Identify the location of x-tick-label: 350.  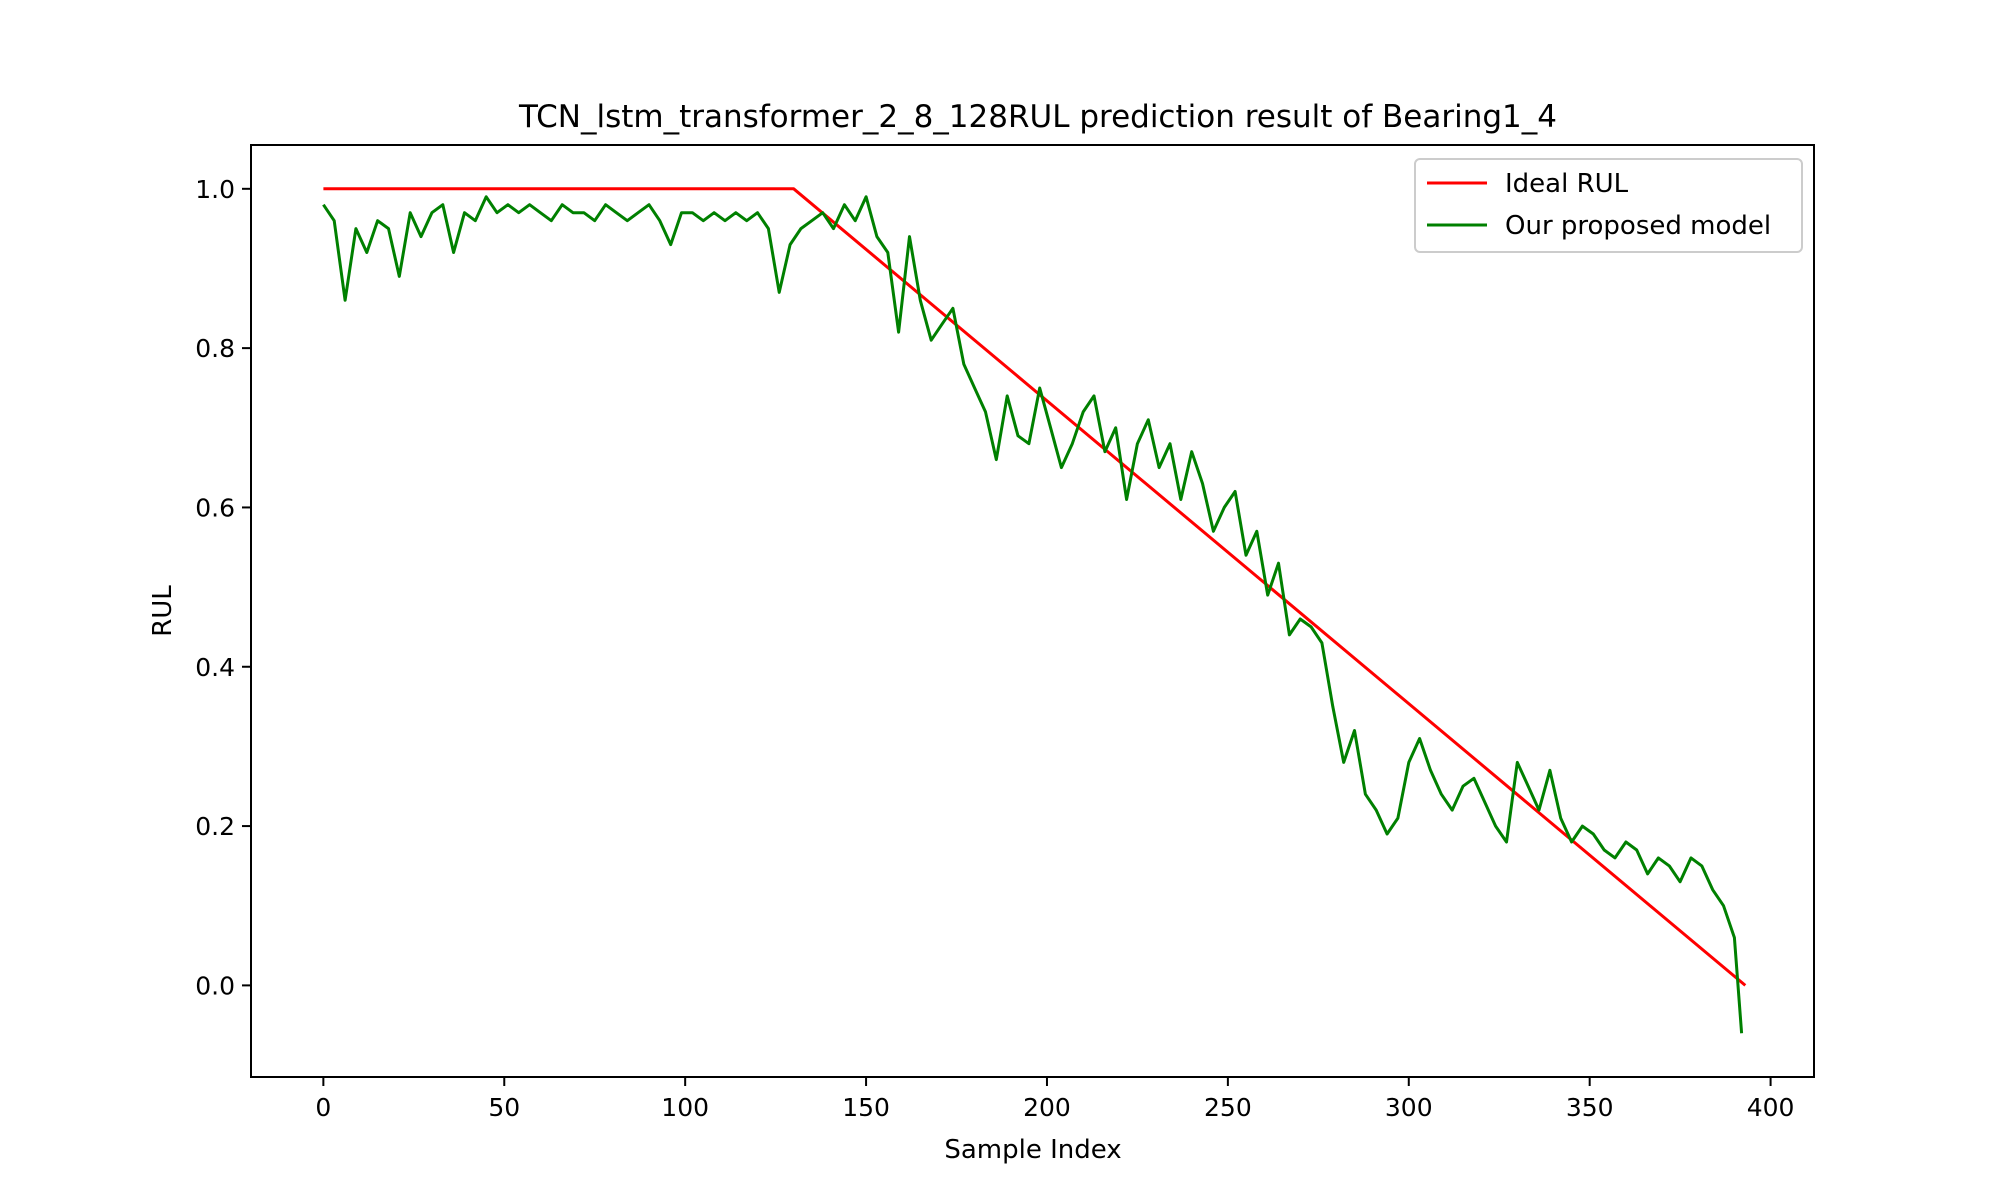
(1590, 1107).